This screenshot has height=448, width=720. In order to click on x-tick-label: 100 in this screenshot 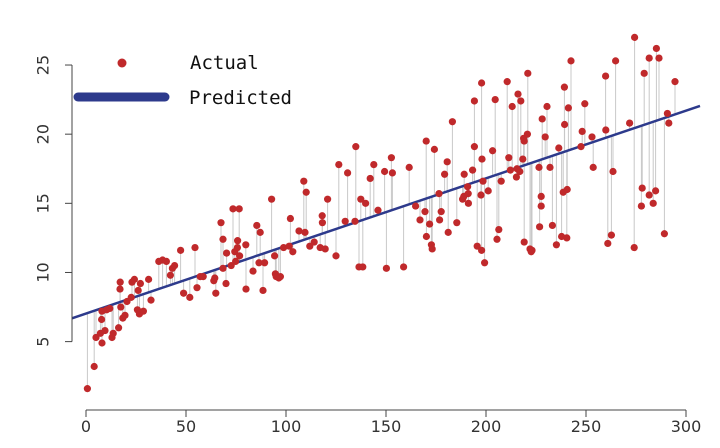, I will do `click(286, 426)`.